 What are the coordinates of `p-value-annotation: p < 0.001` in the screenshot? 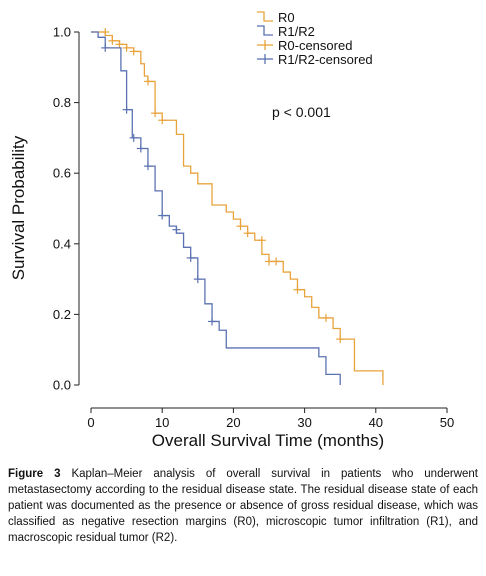 It's located at (301, 112).